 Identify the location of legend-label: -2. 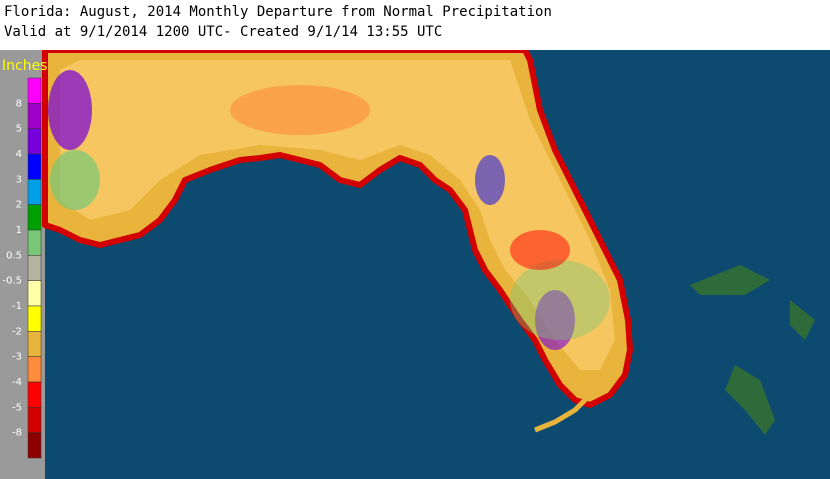
(17, 331).